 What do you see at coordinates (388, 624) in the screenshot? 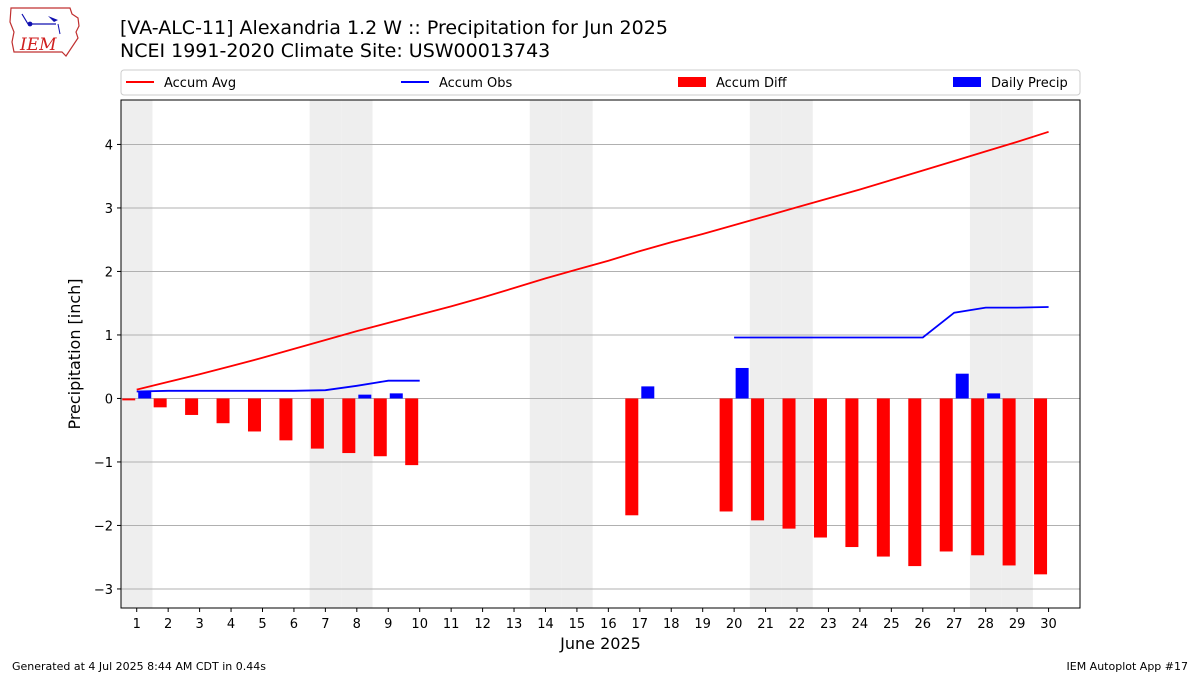
I see `x-tick-label: 9` at bounding box center [388, 624].